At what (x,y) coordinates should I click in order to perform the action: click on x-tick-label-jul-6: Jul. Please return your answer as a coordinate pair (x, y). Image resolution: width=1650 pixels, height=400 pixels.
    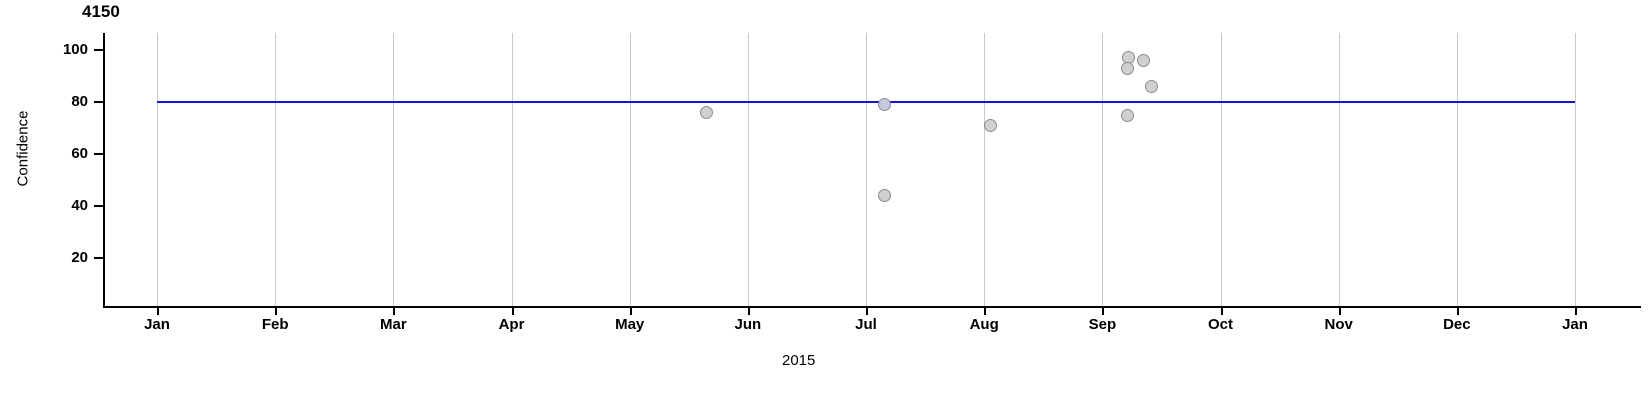
    Looking at the image, I should click on (866, 324).